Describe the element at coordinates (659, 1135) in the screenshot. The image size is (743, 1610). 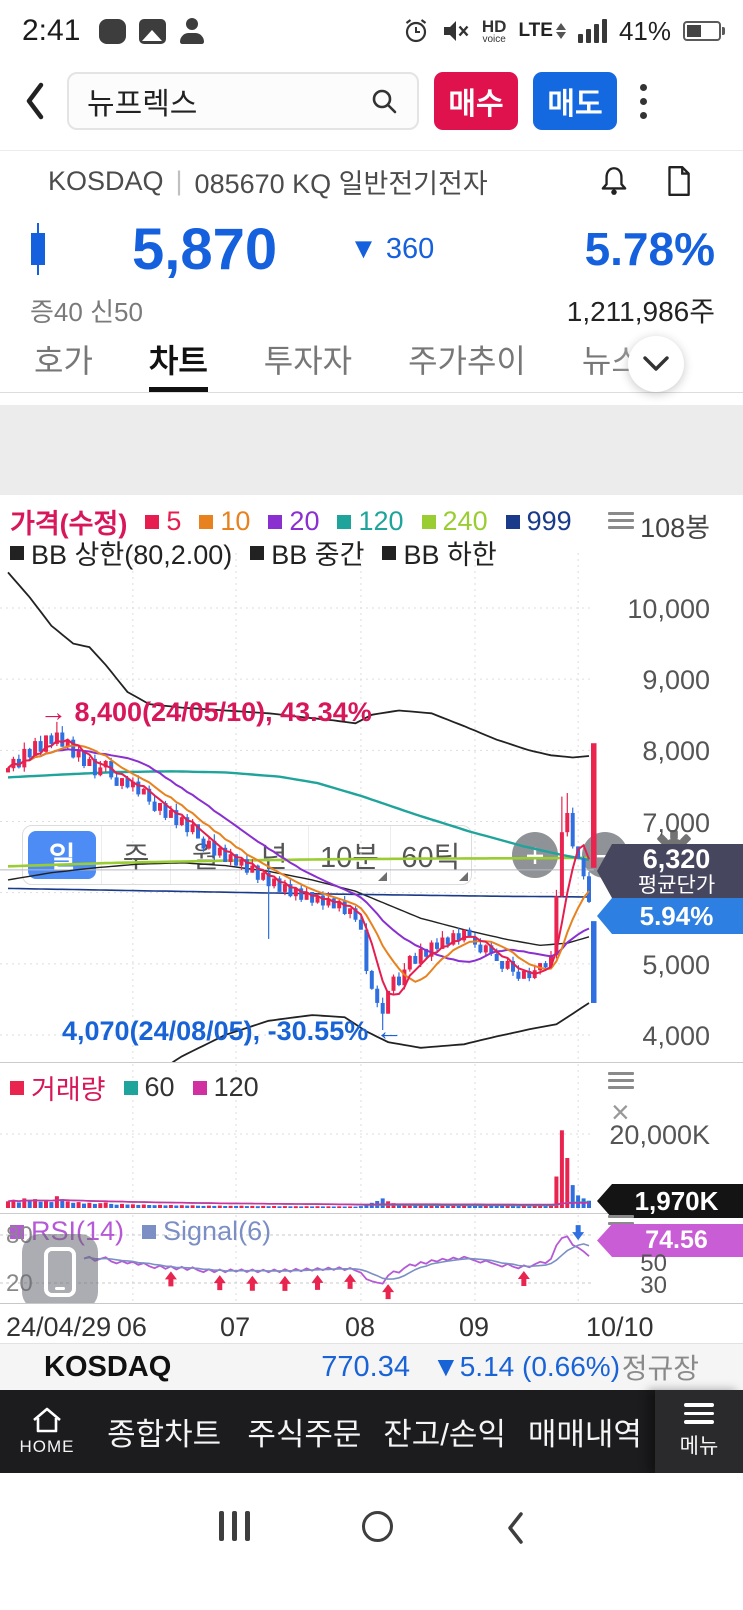
I see `volume-axis-label: 20,000K` at that location.